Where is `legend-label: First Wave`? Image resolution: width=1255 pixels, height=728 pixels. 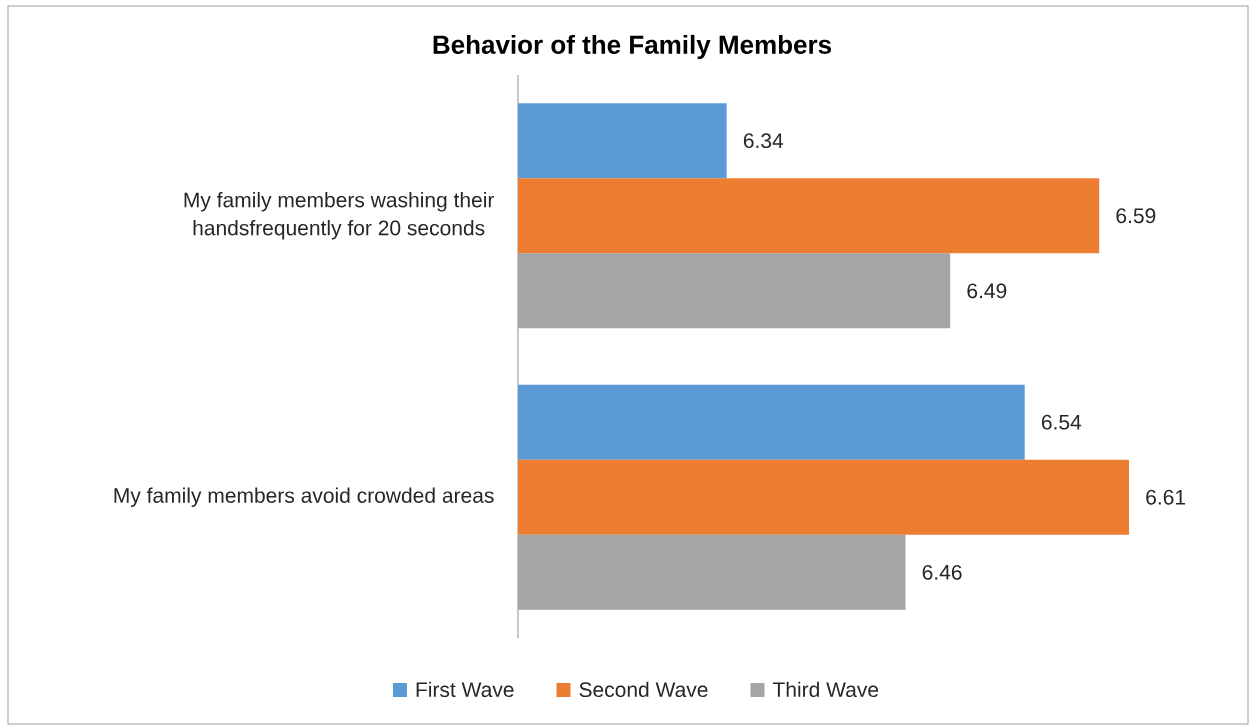
legend-label: First Wave is located at coordinates (465, 689).